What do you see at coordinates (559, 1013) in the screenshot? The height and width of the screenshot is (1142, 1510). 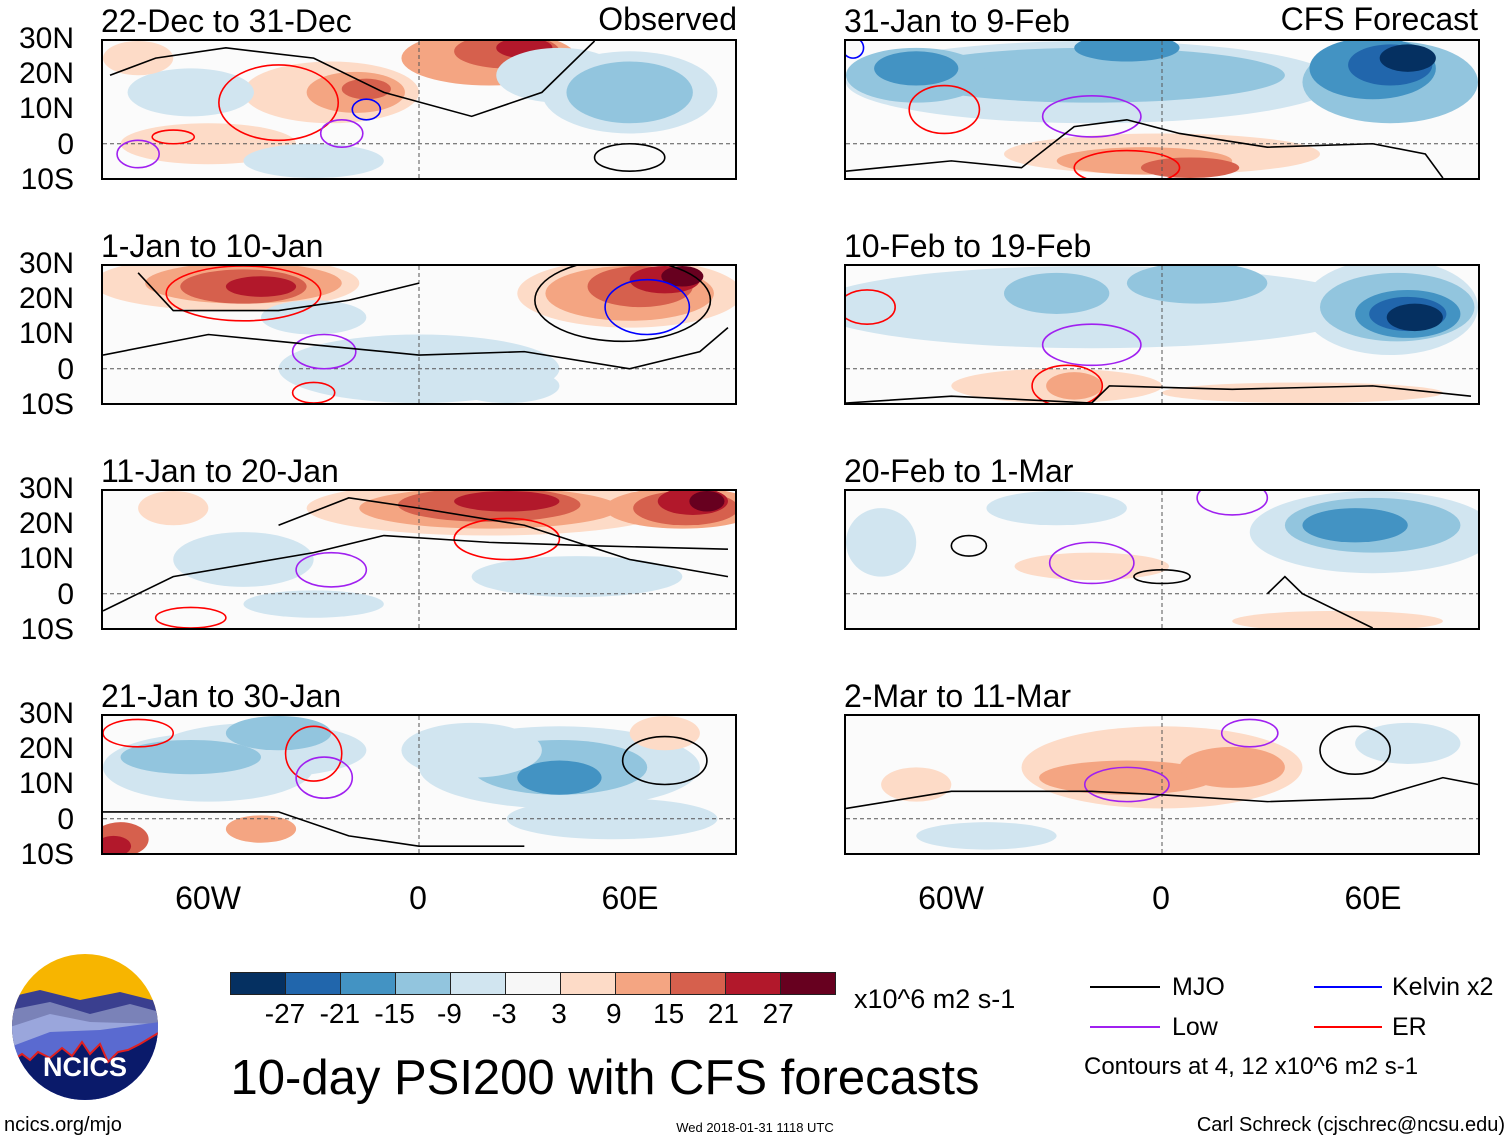 I see `colorbar-label: 3` at bounding box center [559, 1013].